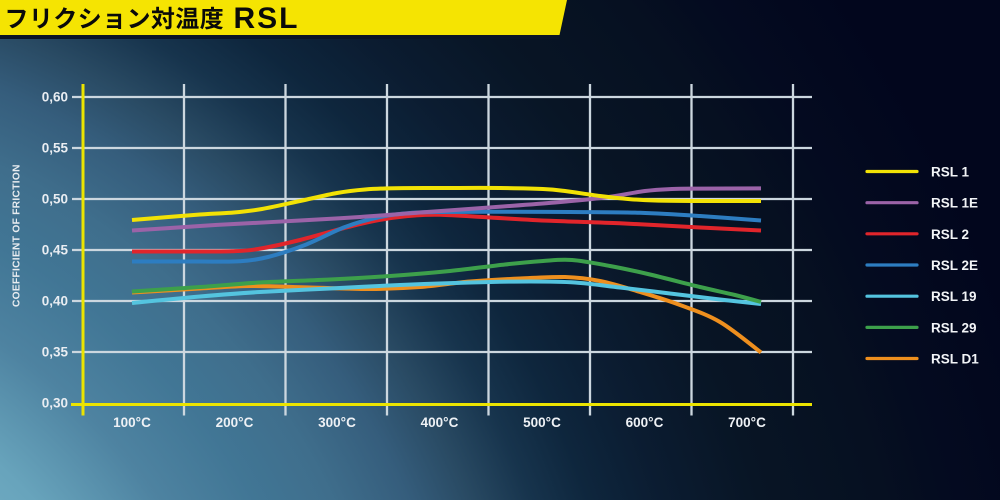 This screenshot has height=500, width=1000. Describe the element at coordinates (267, 18) in the screenshot. I see `svg-text: RSL` at that location.